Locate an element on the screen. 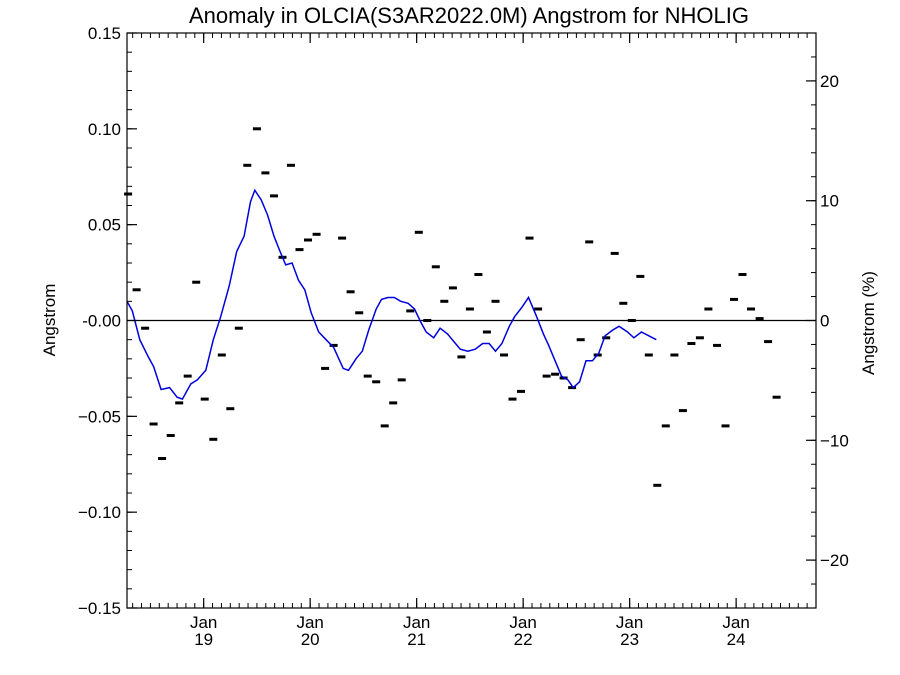 This screenshot has height=675, width=900. y-right-tick-label: 10 is located at coordinates (829, 201).